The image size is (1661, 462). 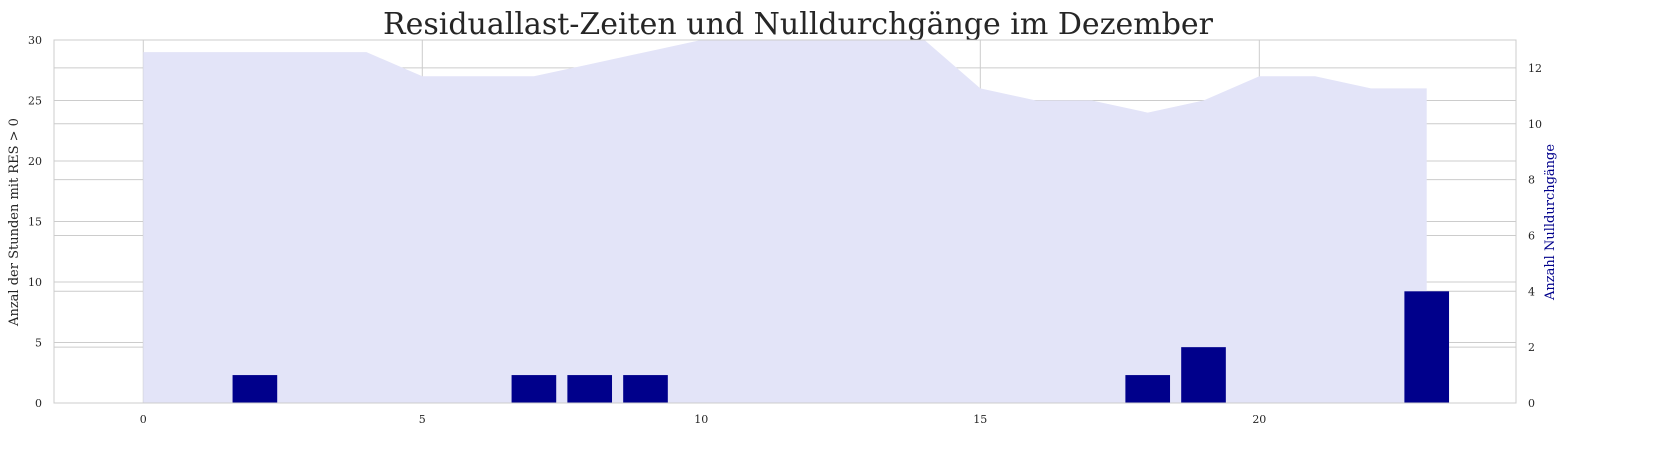 I want to click on x-axis-ticks: 0 5 10 15 20, so click(x=703, y=419).